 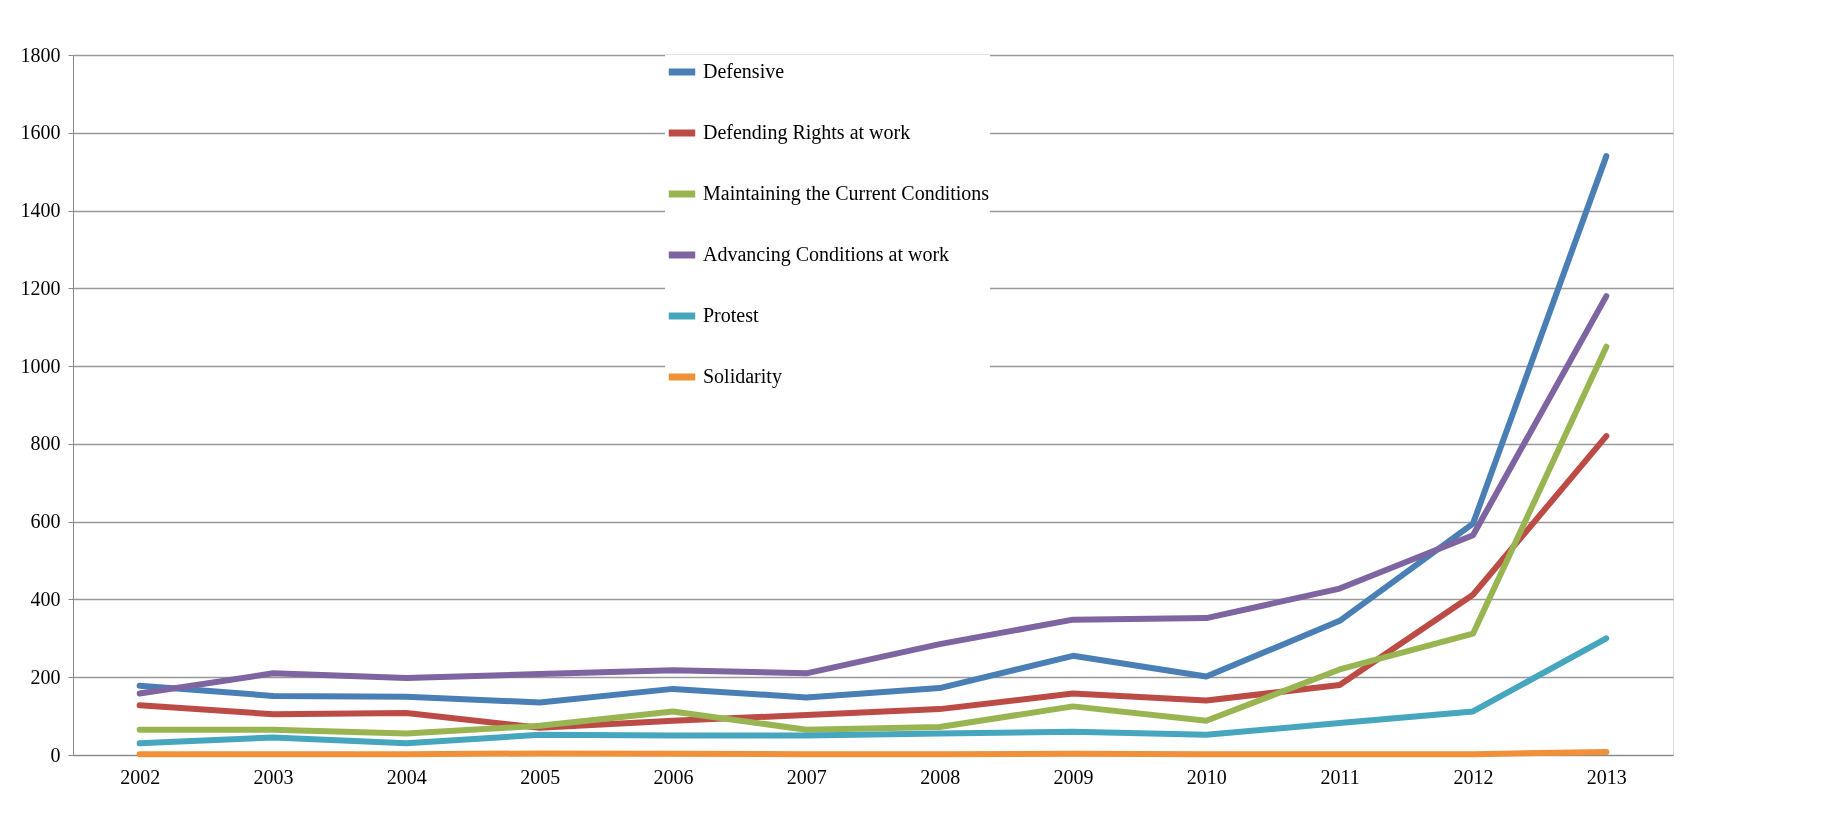 What do you see at coordinates (1606, 776) in the screenshot?
I see `x-tick-label: 2013` at bounding box center [1606, 776].